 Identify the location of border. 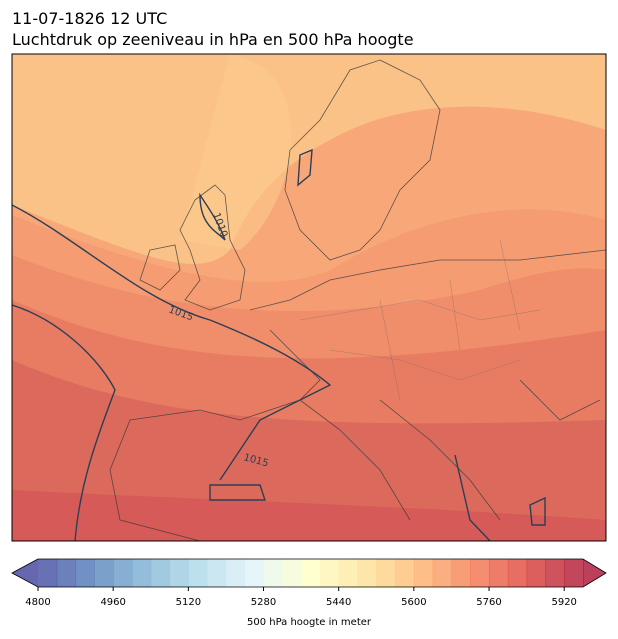
(420, 320).